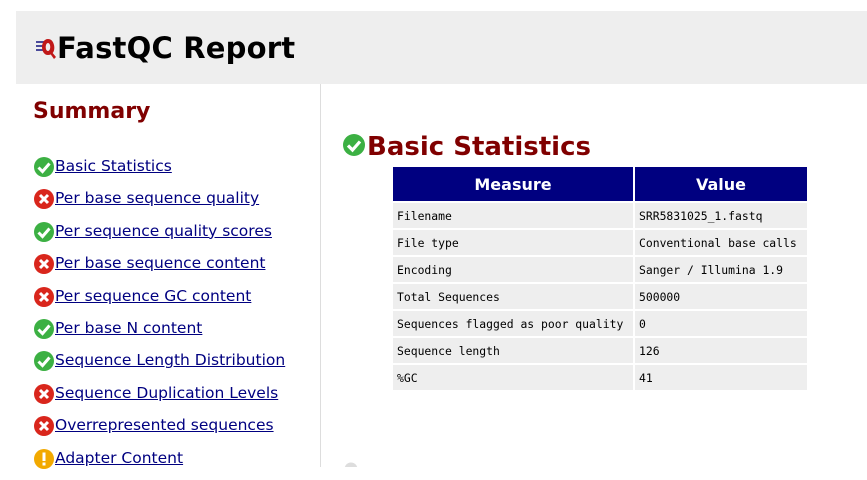  I want to click on summary-link-adapter-content: Adapter Content, so click(119, 457).